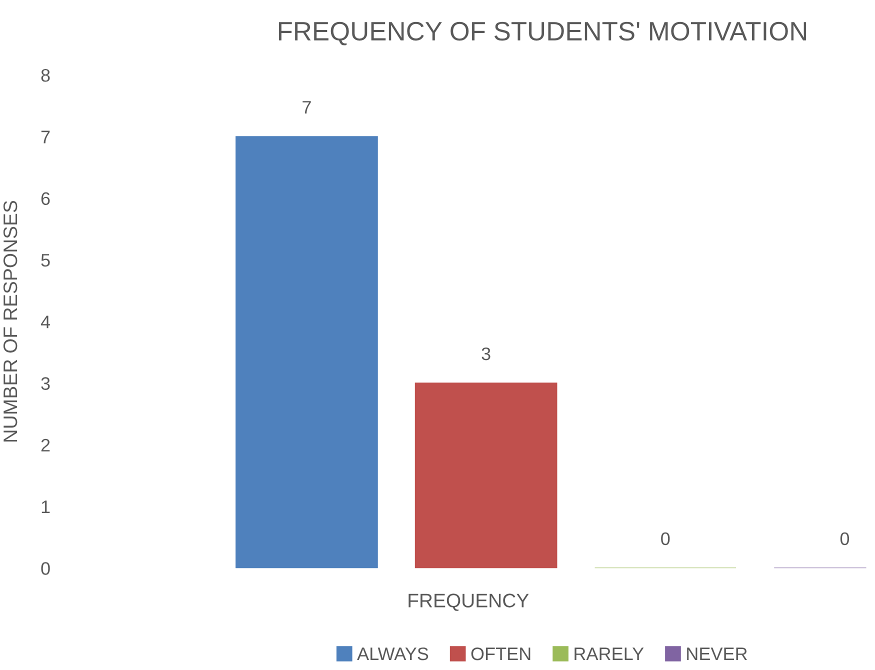 Image resolution: width=875 pixels, height=670 pixels. I want to click on legend-label: ALWAYS, so click(392, 653).